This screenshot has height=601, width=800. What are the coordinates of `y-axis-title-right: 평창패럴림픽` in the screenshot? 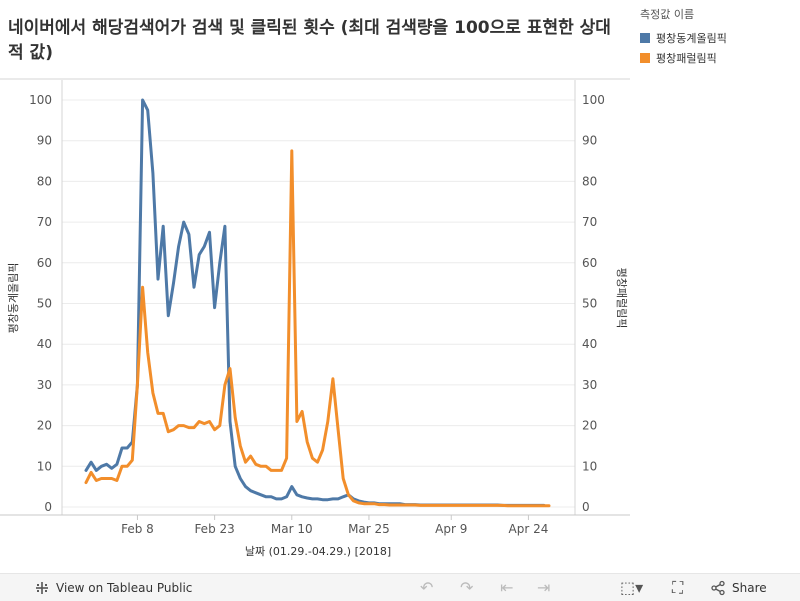 It's located at (621, 298).